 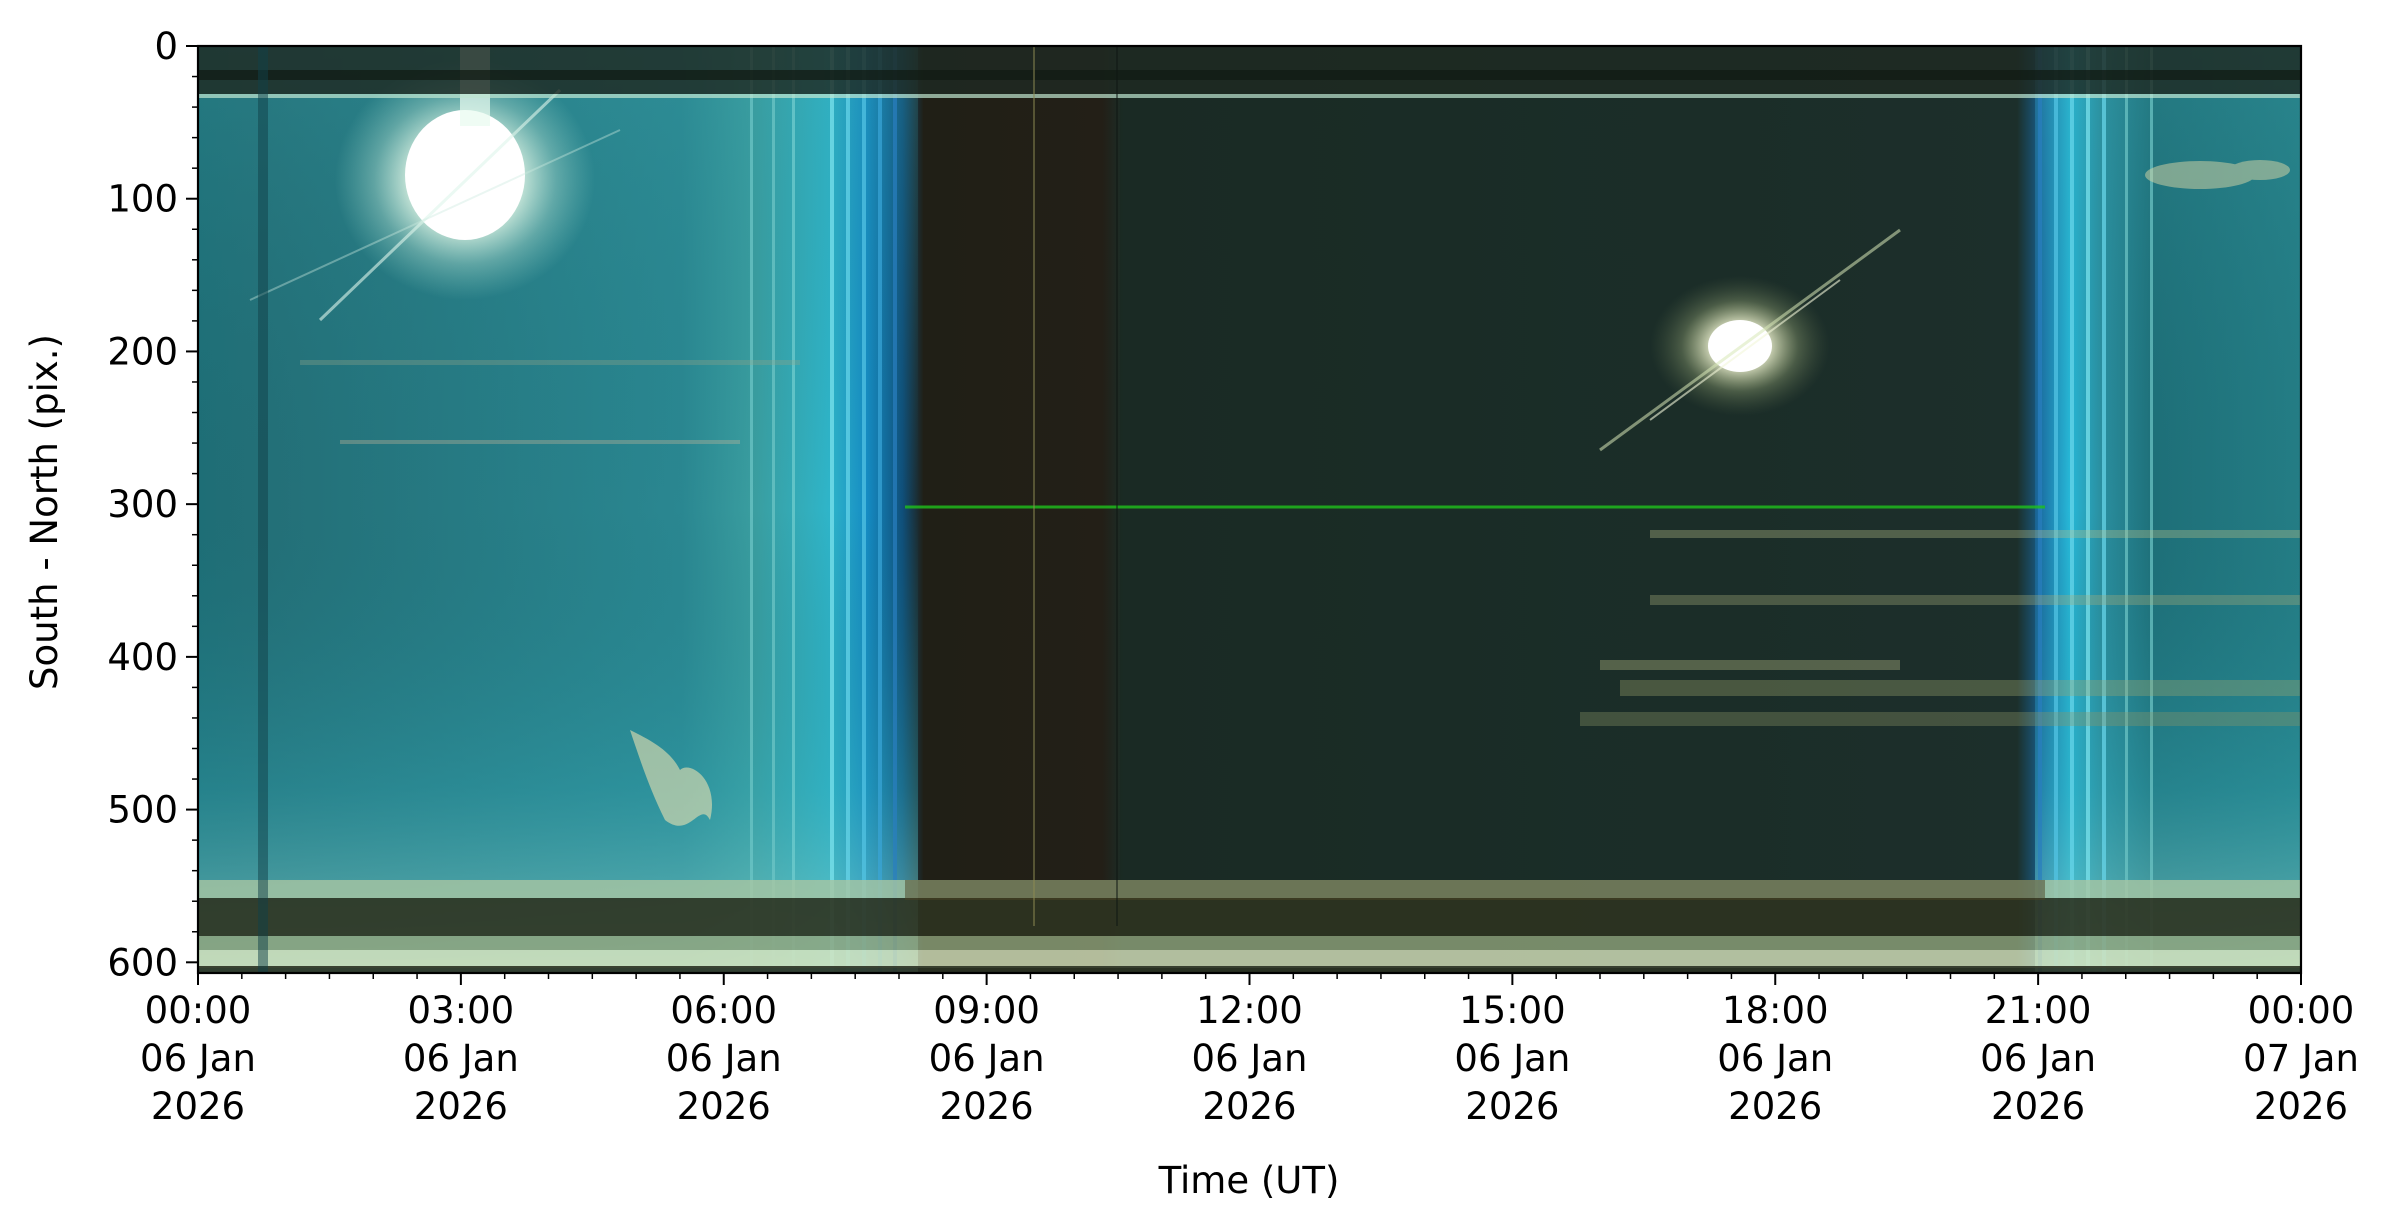 What do you see at coordinates (2038, 1058) in the screenshot?
I see `x-tick-label: 21:00 06 Jan 2026` at bounding box center [2038, 1058].